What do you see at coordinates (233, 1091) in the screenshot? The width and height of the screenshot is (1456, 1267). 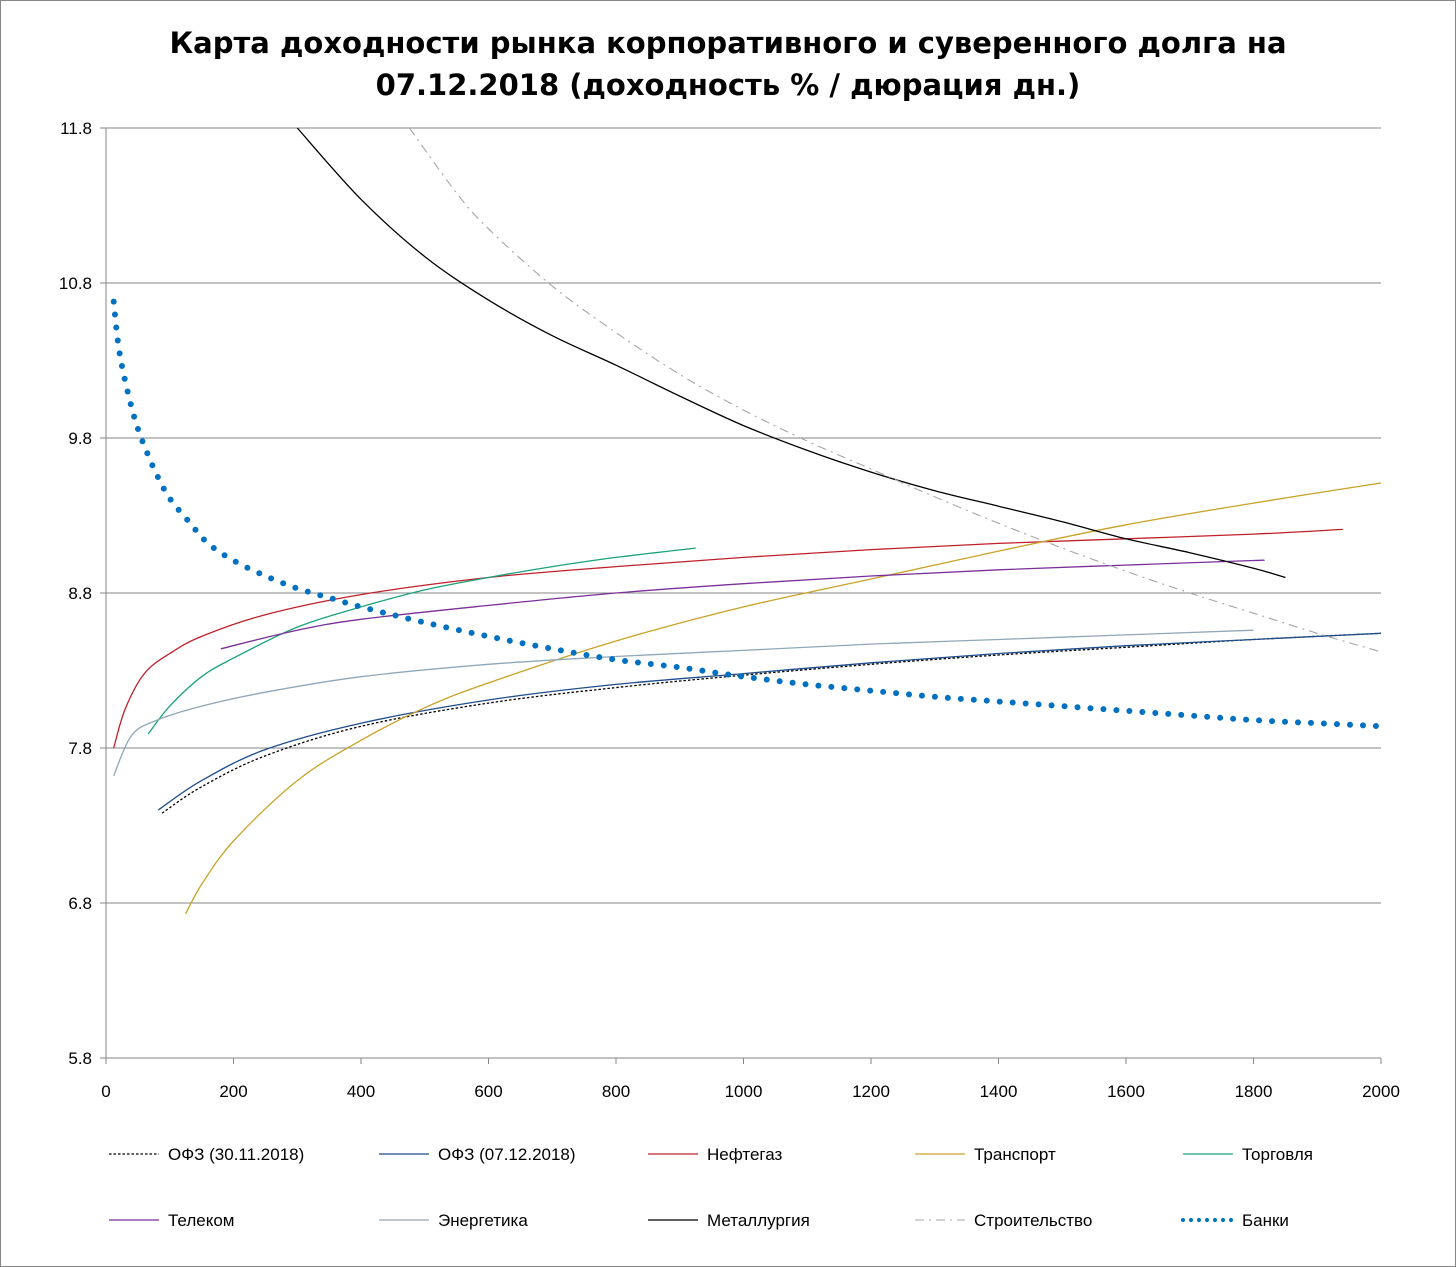 I see `x-tick-label: 200` at bounding box center [233, 1091].